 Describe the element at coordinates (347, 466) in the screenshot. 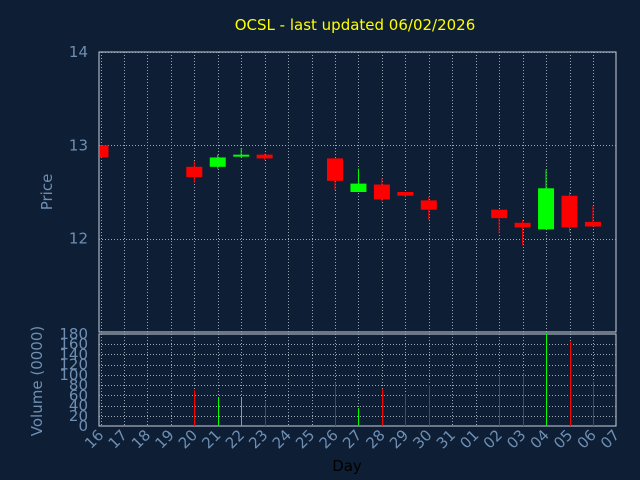

I see `x-axis-label: Day` at that location.